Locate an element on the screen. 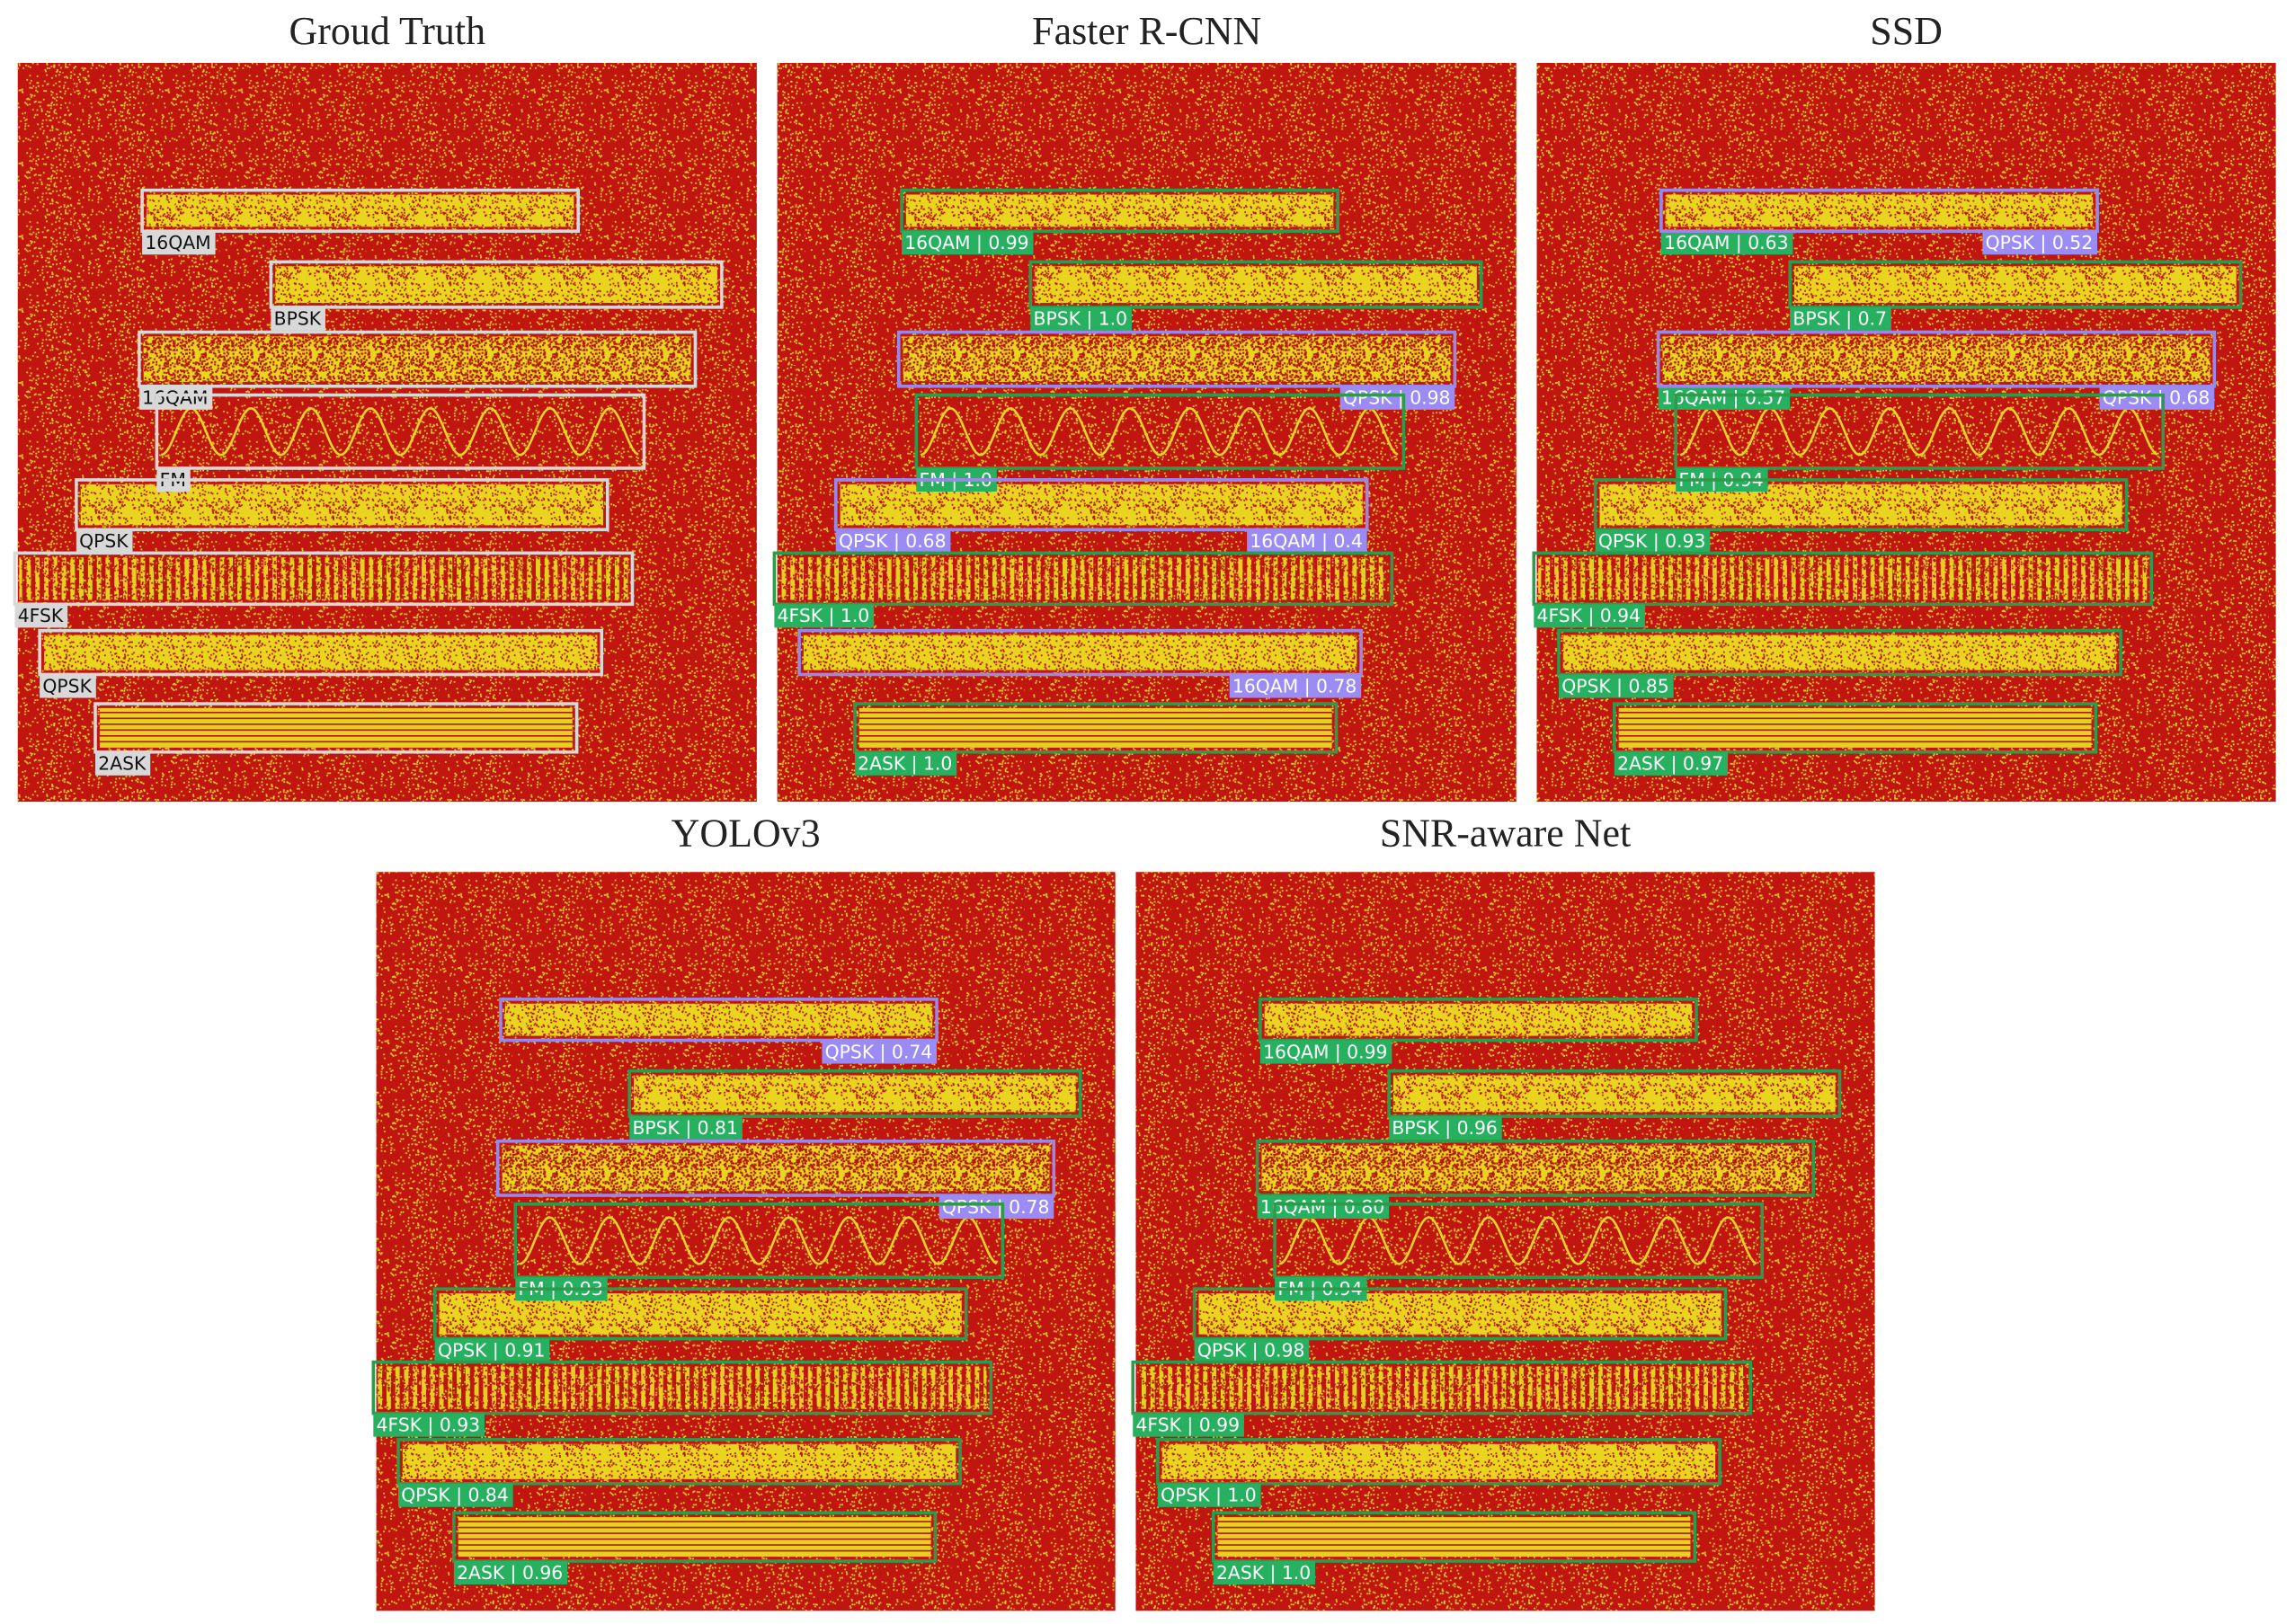  box-label: QPSK is located at coordinates (104, 541).